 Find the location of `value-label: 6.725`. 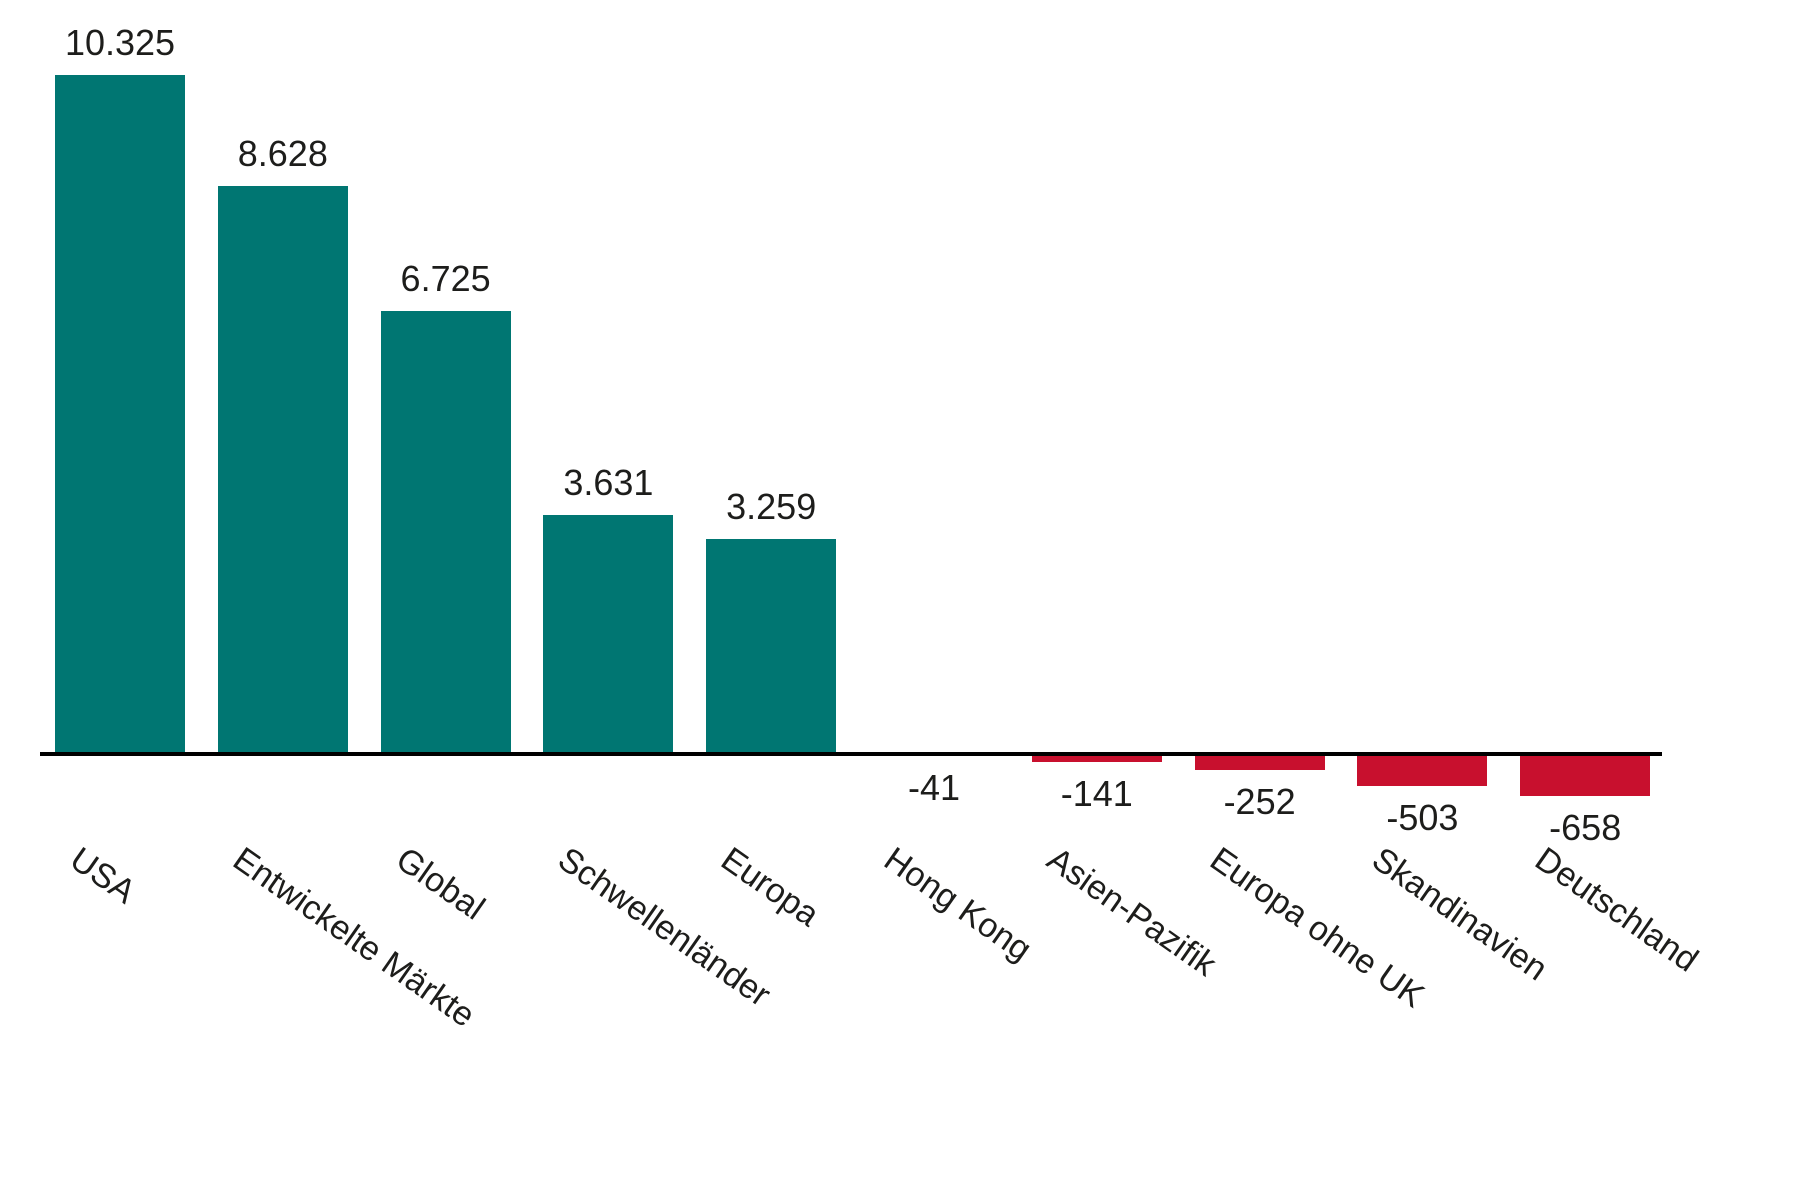

value-label: 6.725 is located at coordinates (445, 279).